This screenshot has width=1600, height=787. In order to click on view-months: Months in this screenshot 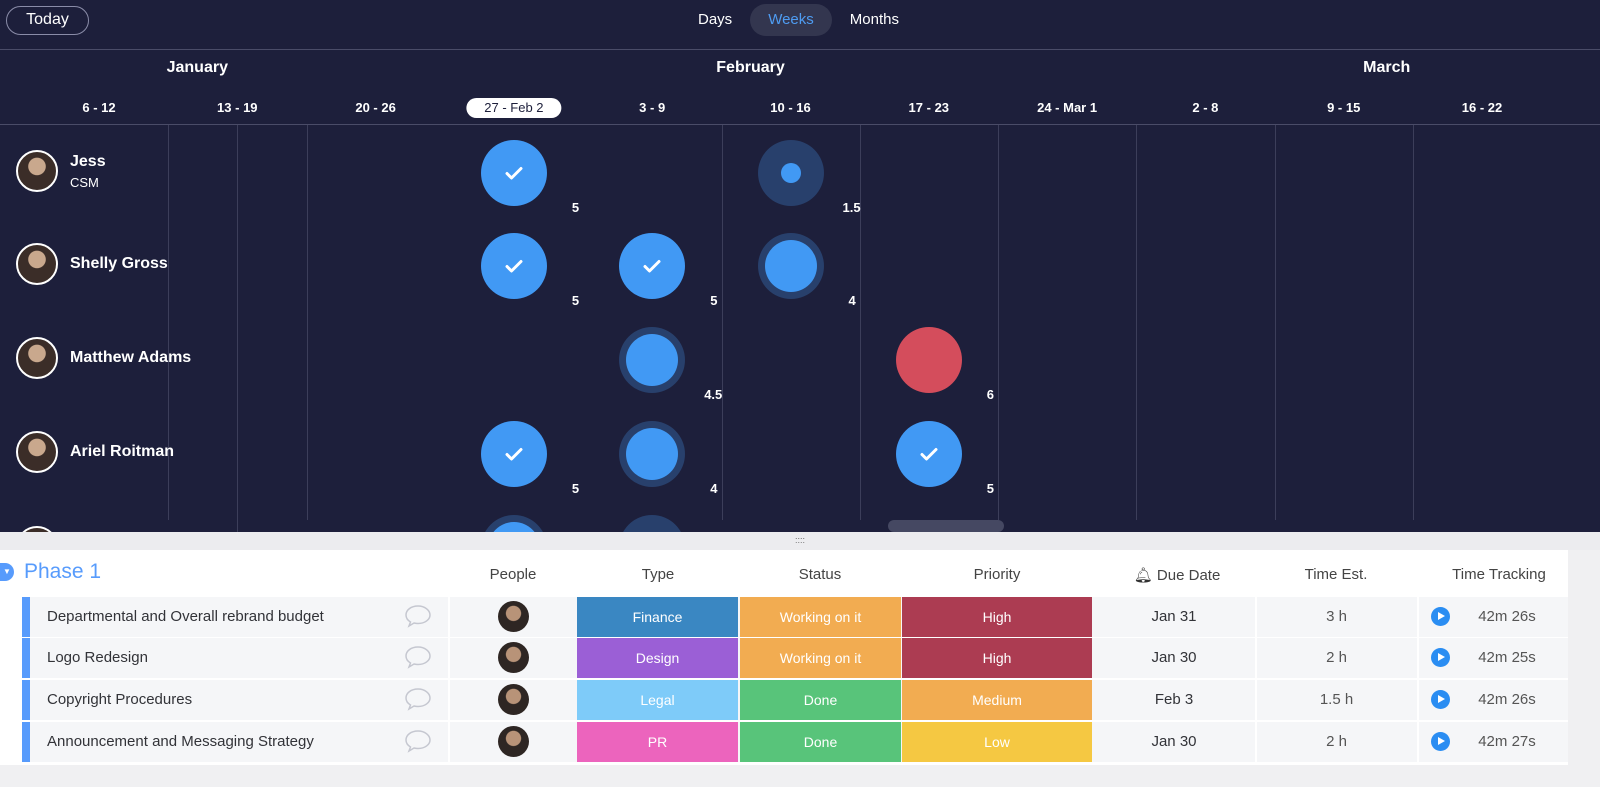, I will do `click(874, 19)`.